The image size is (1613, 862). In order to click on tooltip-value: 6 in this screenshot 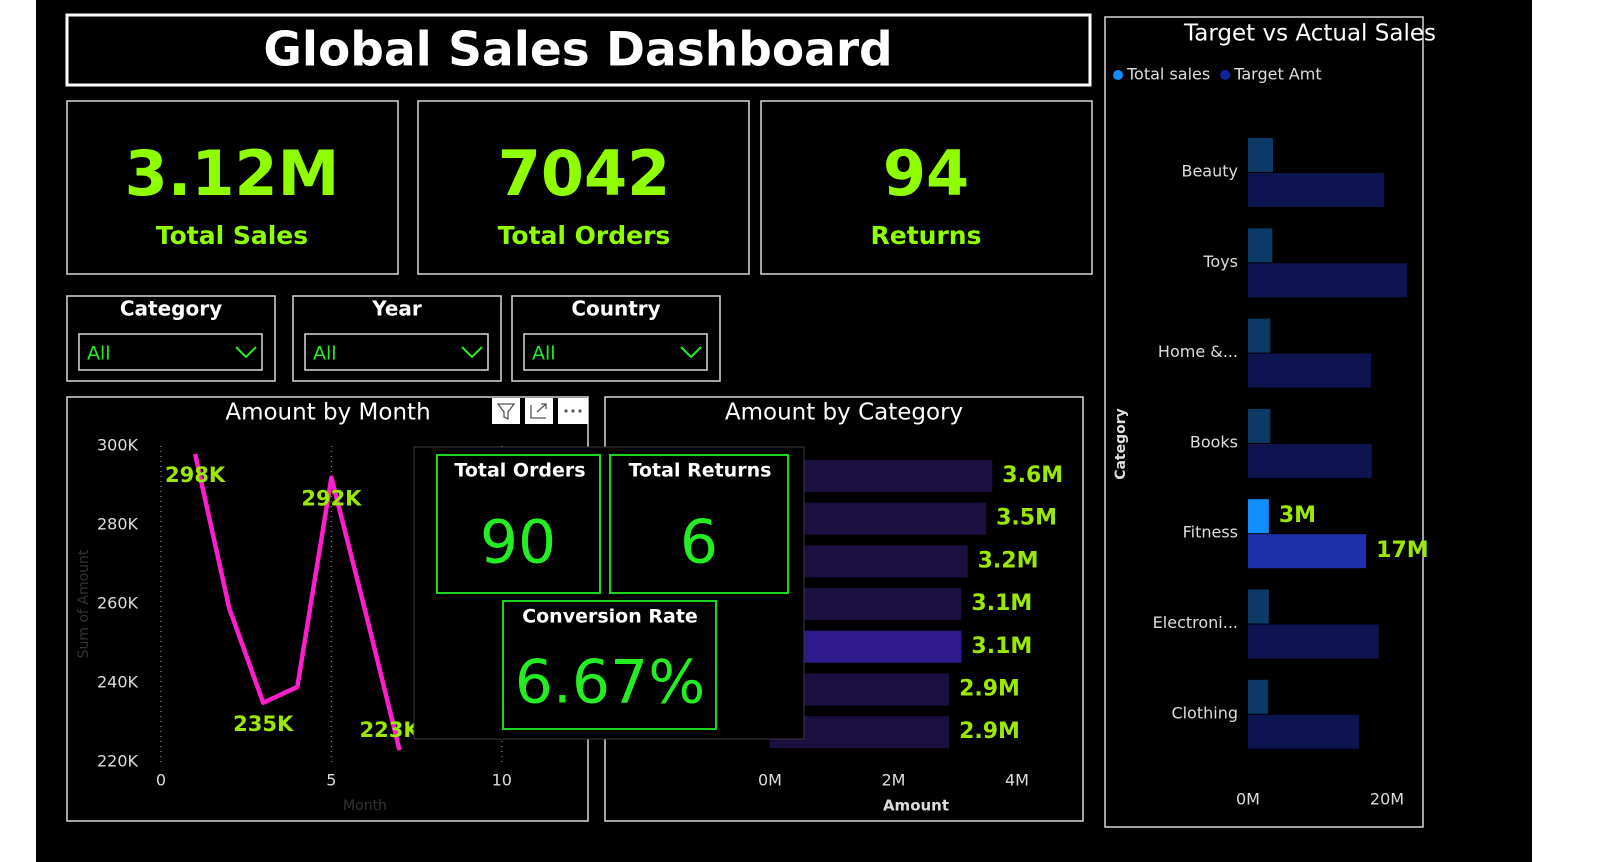, I will do `click(699, 543)`.